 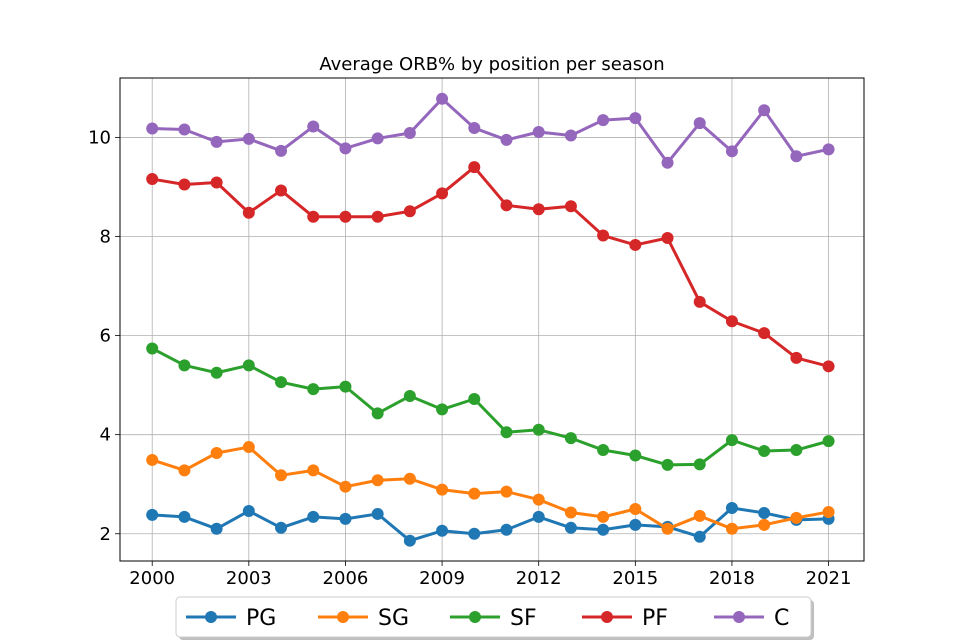 I want to click on series-sg, so click(x=490, y=488).